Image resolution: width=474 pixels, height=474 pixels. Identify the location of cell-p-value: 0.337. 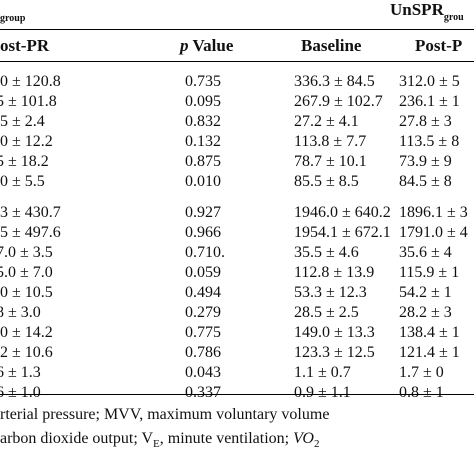
(203, 392).